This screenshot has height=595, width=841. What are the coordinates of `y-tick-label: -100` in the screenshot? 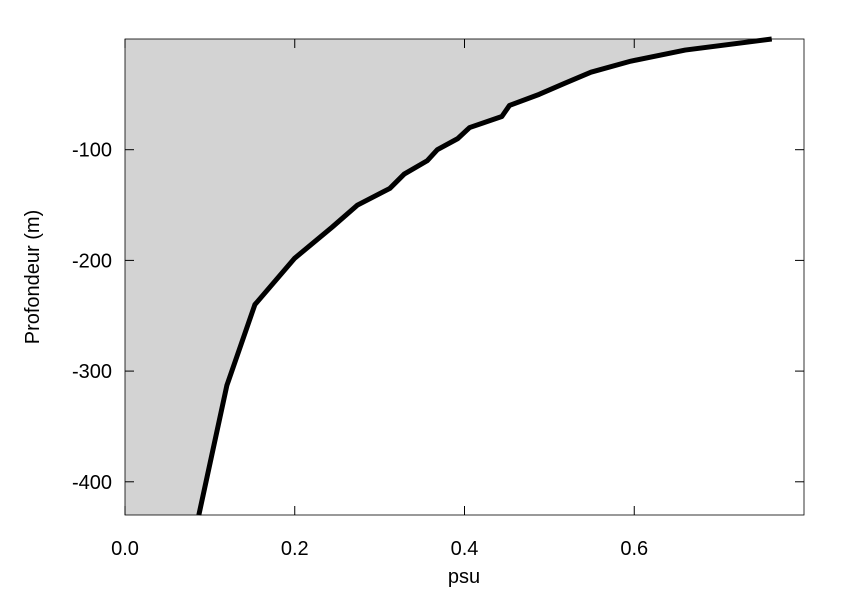 It's located at (92, 151).